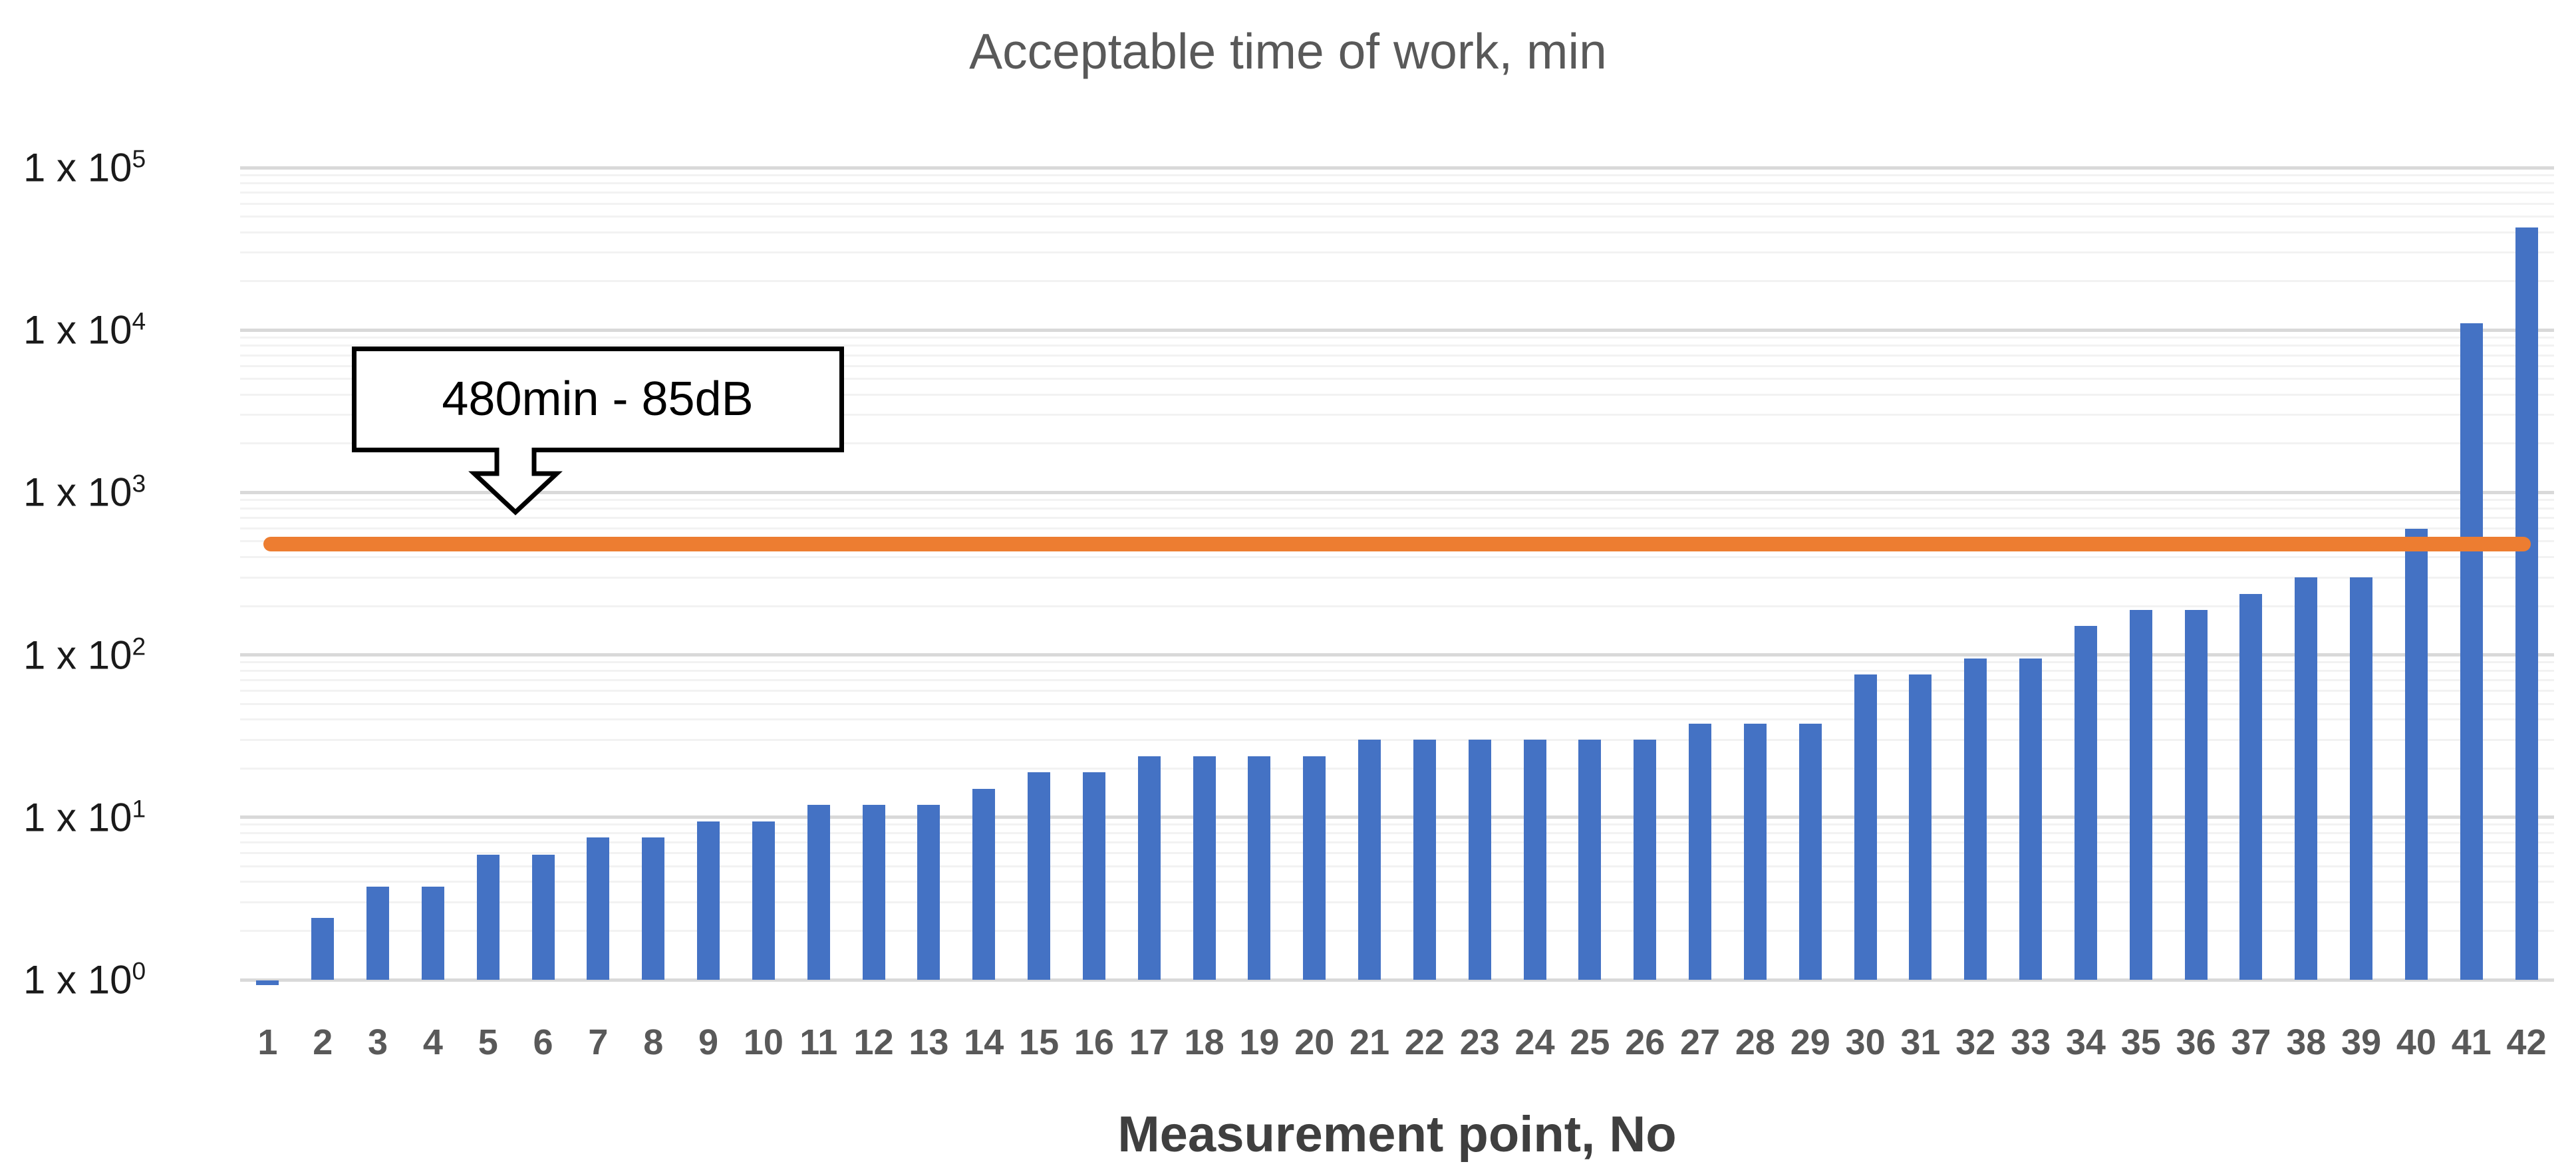 The image size is (2576, 1174). Describe the element at coordinates (1755, 1042) in the screenshot. I see `x-axis-tick-label: 28` at that location.